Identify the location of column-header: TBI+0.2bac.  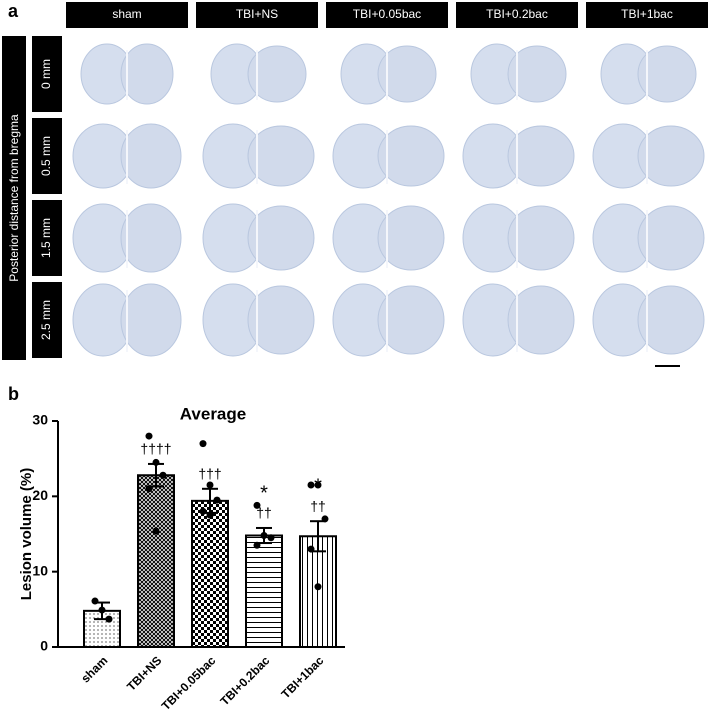
(517, 14).